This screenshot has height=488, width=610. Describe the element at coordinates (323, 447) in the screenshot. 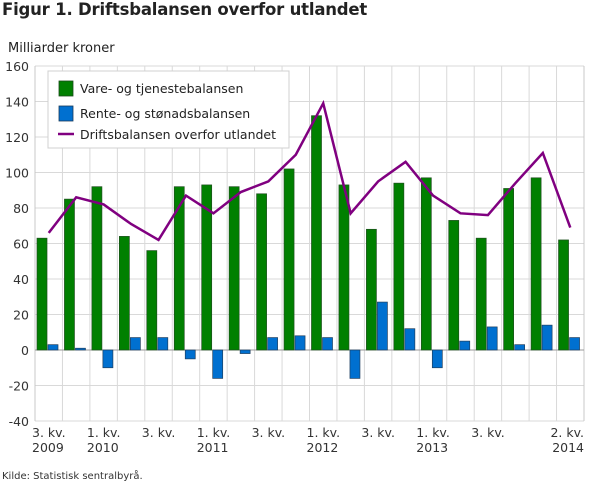

I see `x-tick-label-year: 2012` at that location.